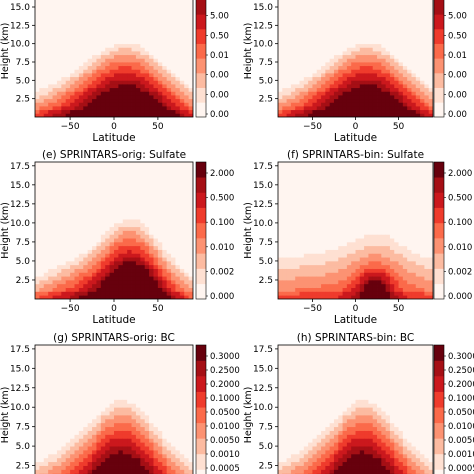 Image resolution: width=474 pixels, height=474 pixels. Describe the element at coordinates (114, 155) in the screenshot. I see `panel-title: (e) SPRINTARS-orig: Sulfate` at that location.